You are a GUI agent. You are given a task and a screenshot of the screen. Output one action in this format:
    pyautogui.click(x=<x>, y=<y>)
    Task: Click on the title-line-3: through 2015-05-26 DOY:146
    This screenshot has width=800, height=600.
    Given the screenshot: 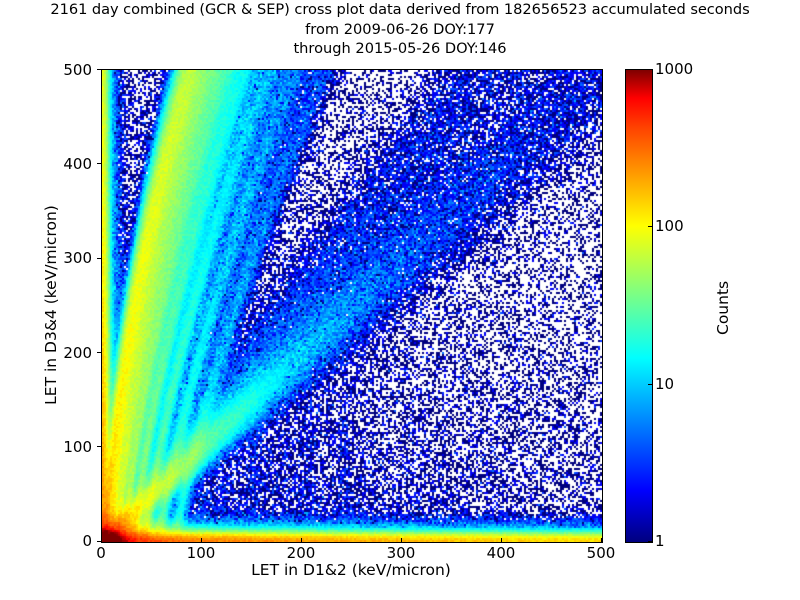 What is the action you would take?
    pyautogui.click(x=400, y=48)
    